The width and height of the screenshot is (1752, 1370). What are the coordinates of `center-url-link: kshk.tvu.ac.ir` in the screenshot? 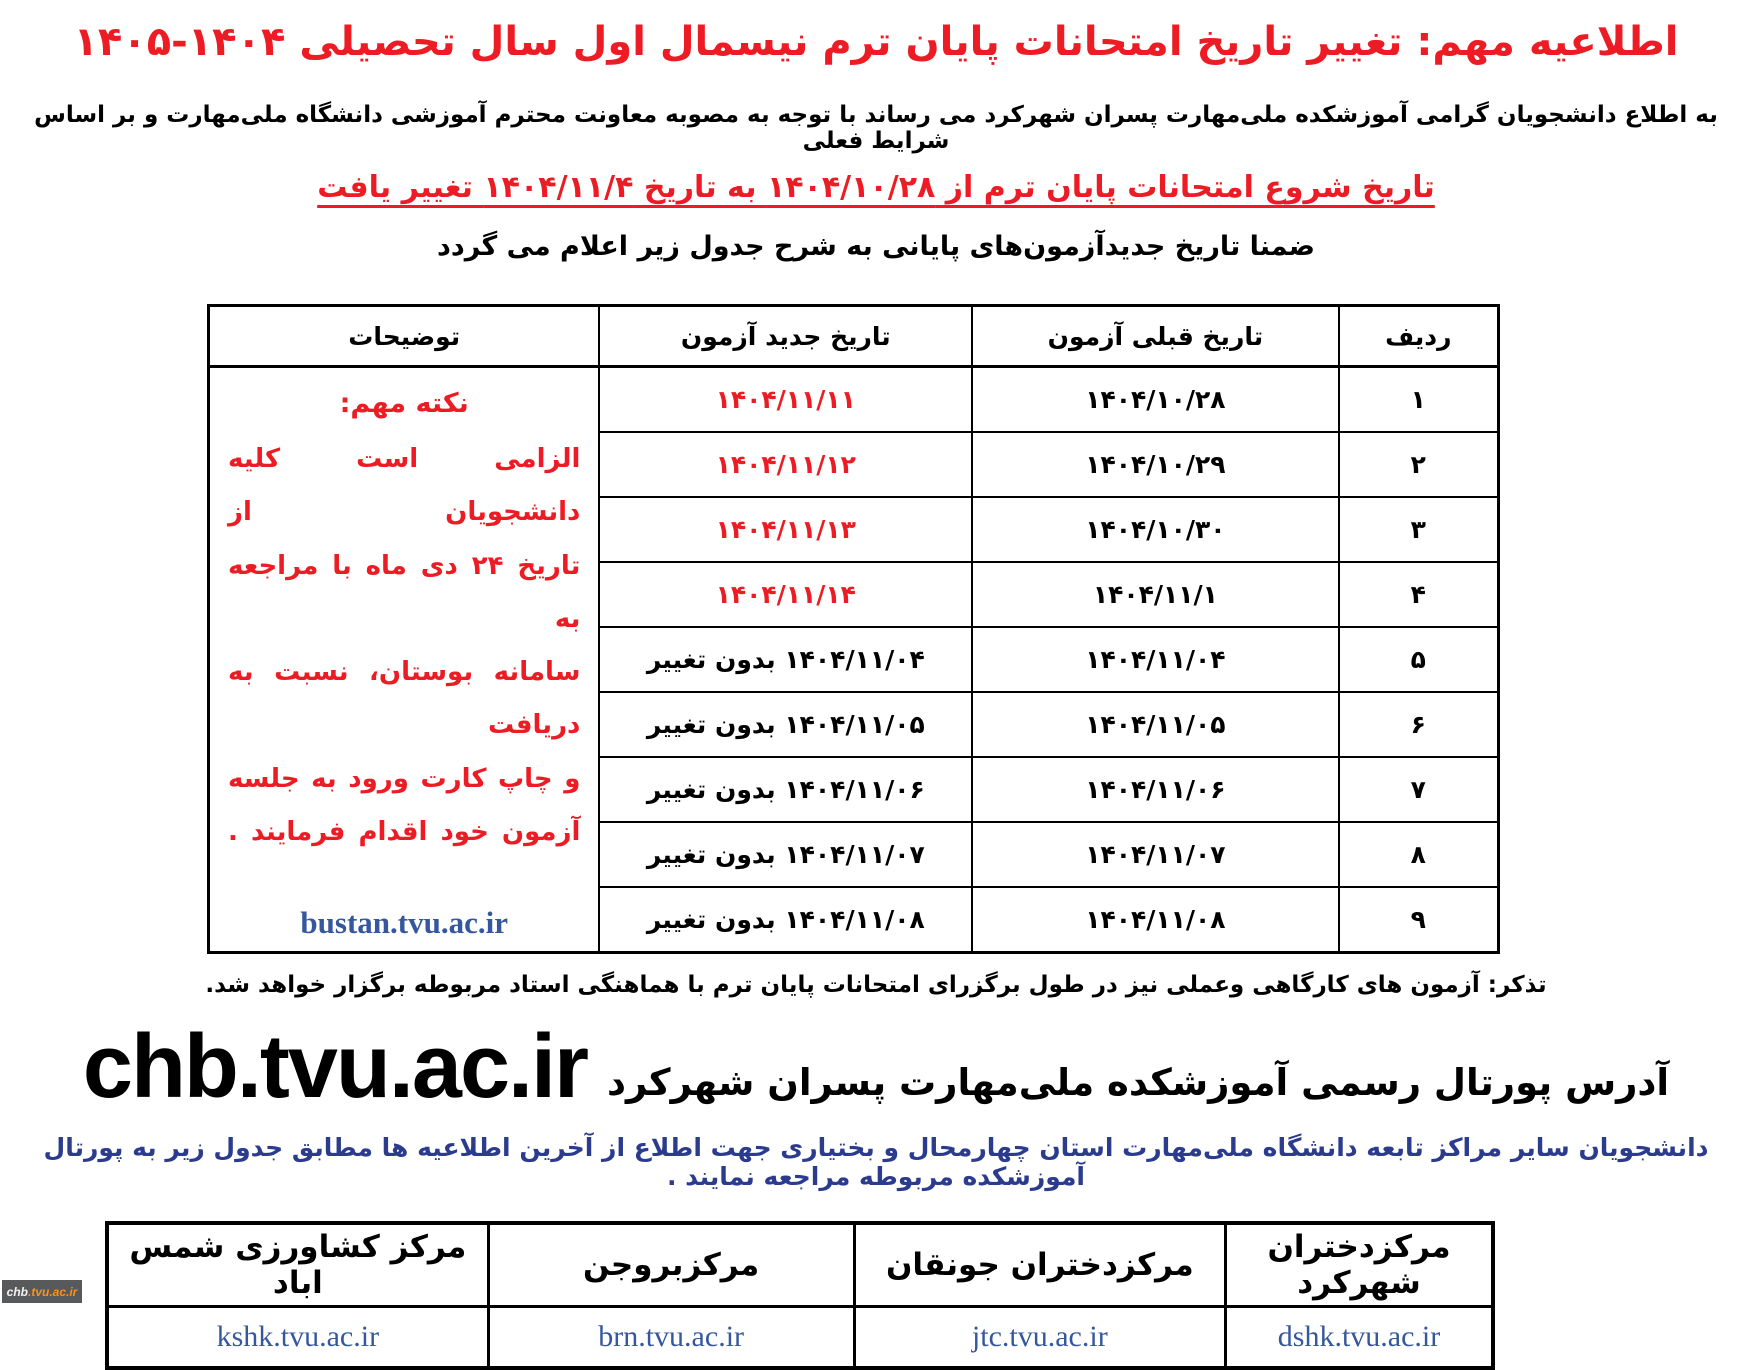 It's located at (297, 1337).